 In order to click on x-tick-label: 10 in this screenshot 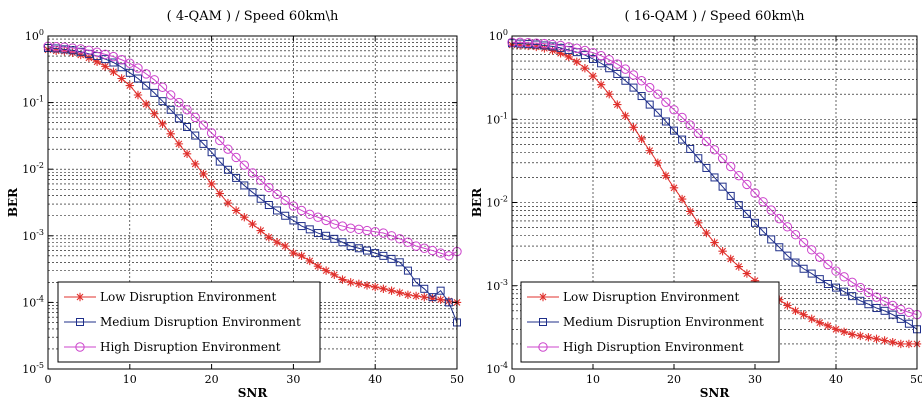, I will do `click(593, 379)`.